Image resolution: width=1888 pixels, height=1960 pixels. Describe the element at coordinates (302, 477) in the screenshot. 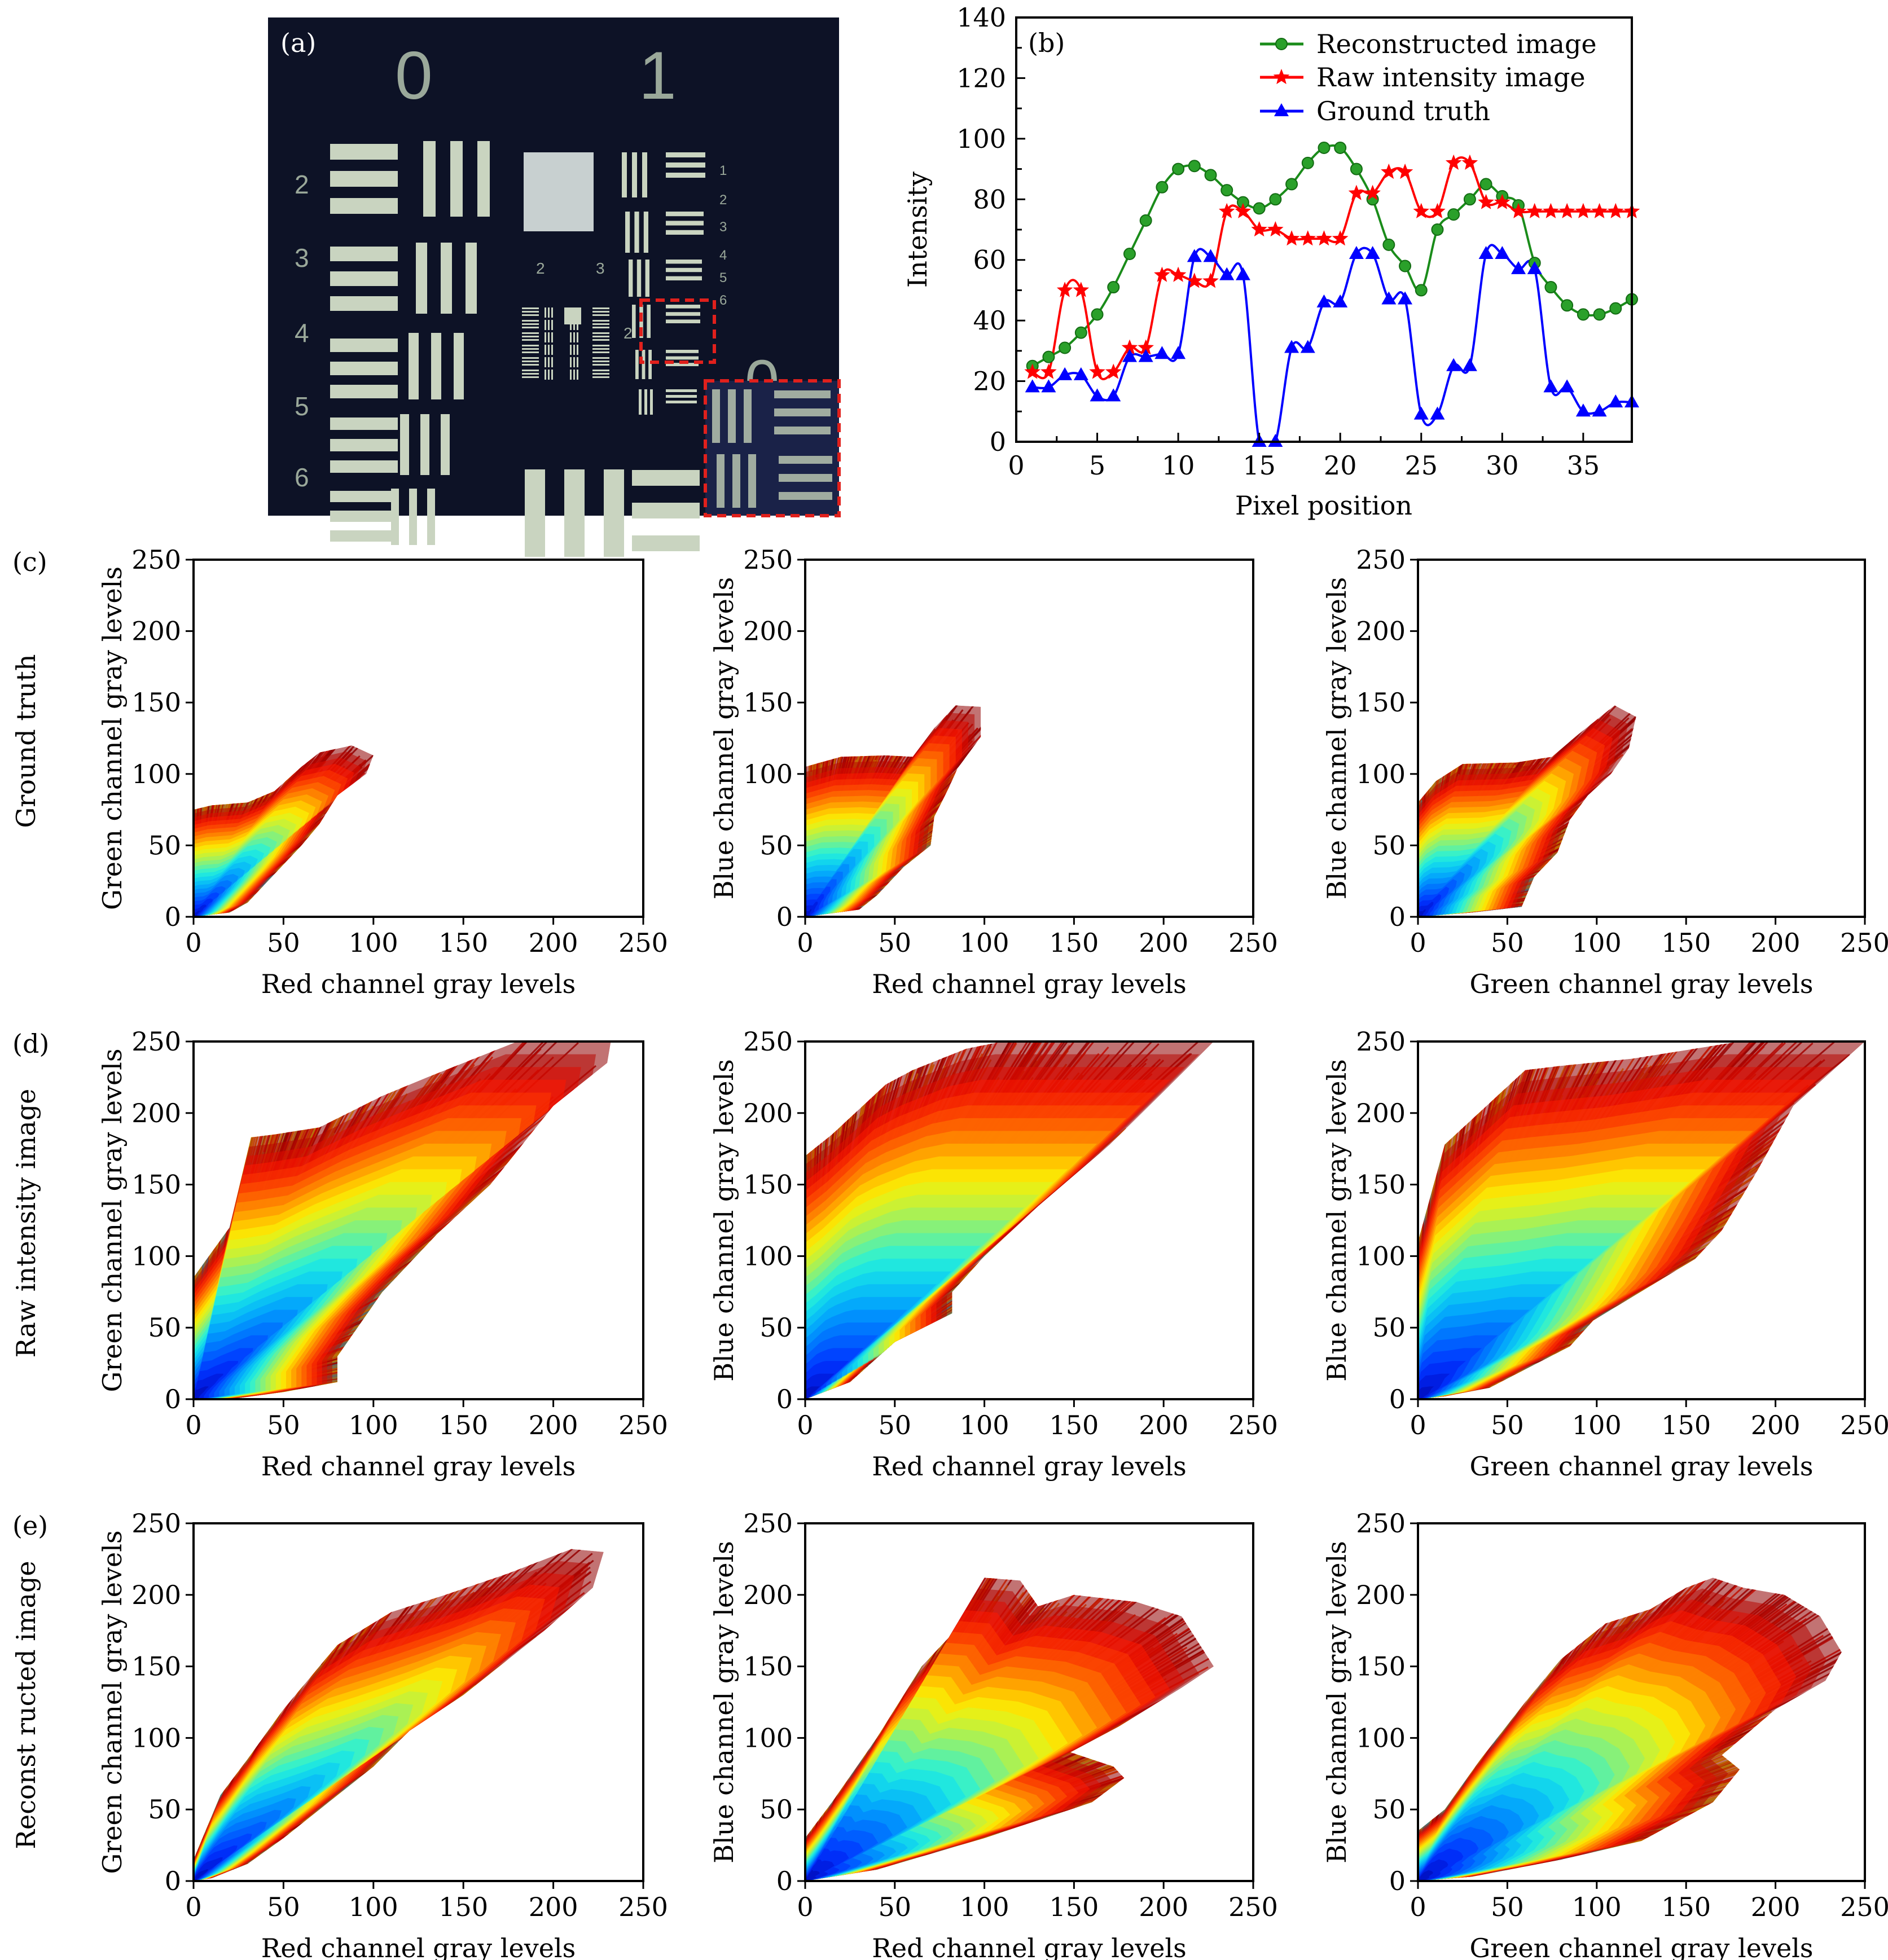

I see `element-number: 6` at that location.